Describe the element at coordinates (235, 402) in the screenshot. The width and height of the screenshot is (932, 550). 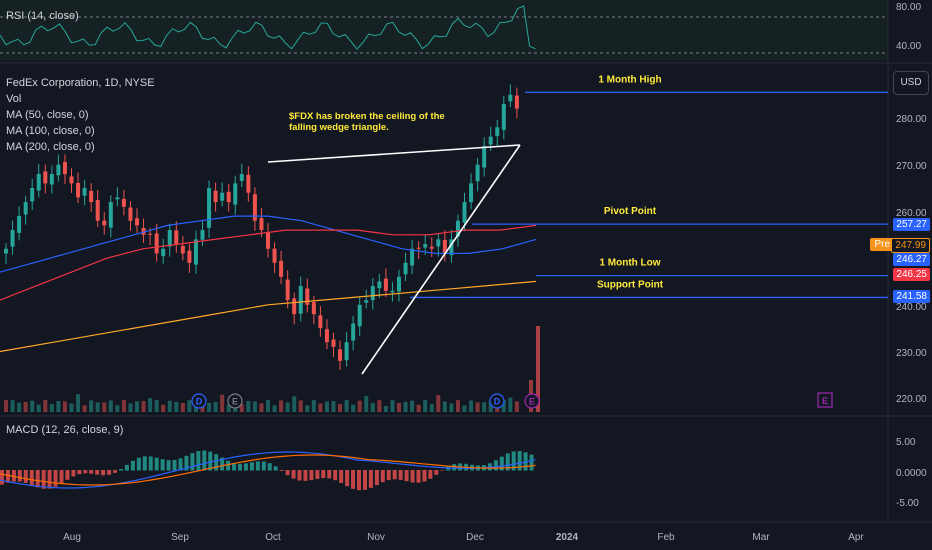
I see `earnings-marker-text: E` at that location.